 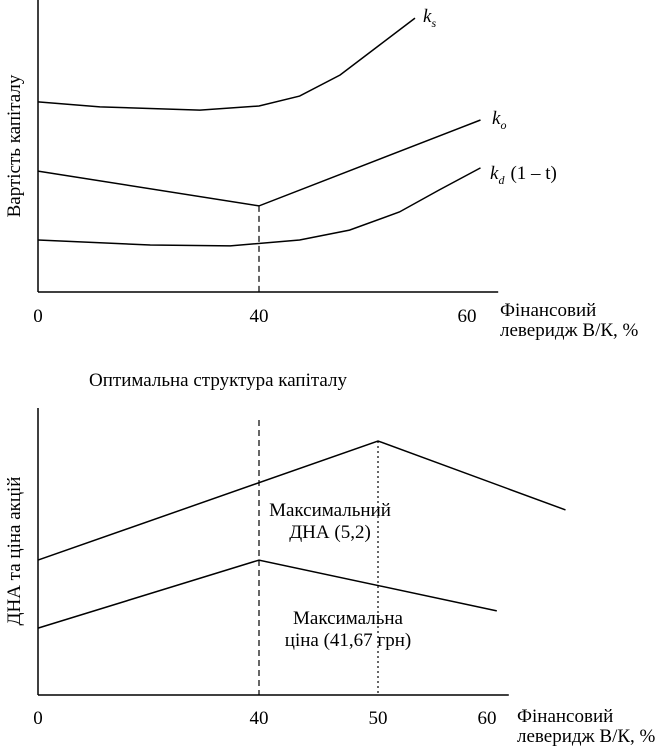 What do you see at coordinates (378, 718) in the screenshot?
I see `x-tick-label: 50` at bounding box center [378, 718].